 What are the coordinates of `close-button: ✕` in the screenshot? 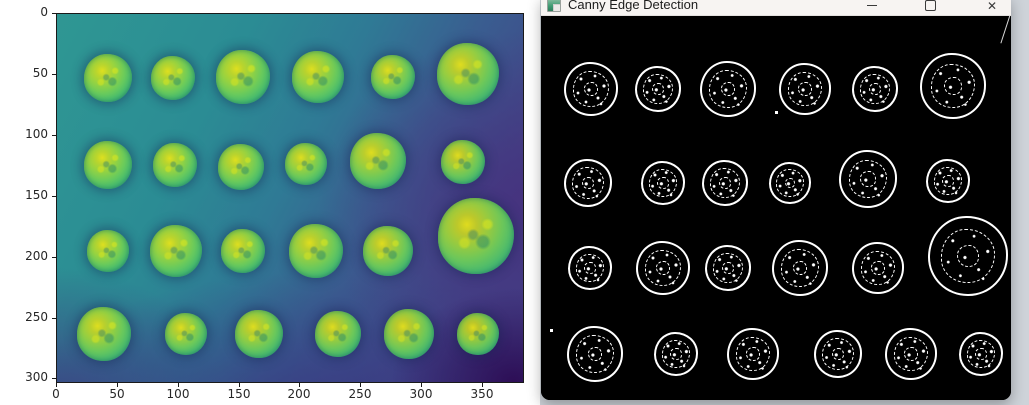 It's located at (992, 7).